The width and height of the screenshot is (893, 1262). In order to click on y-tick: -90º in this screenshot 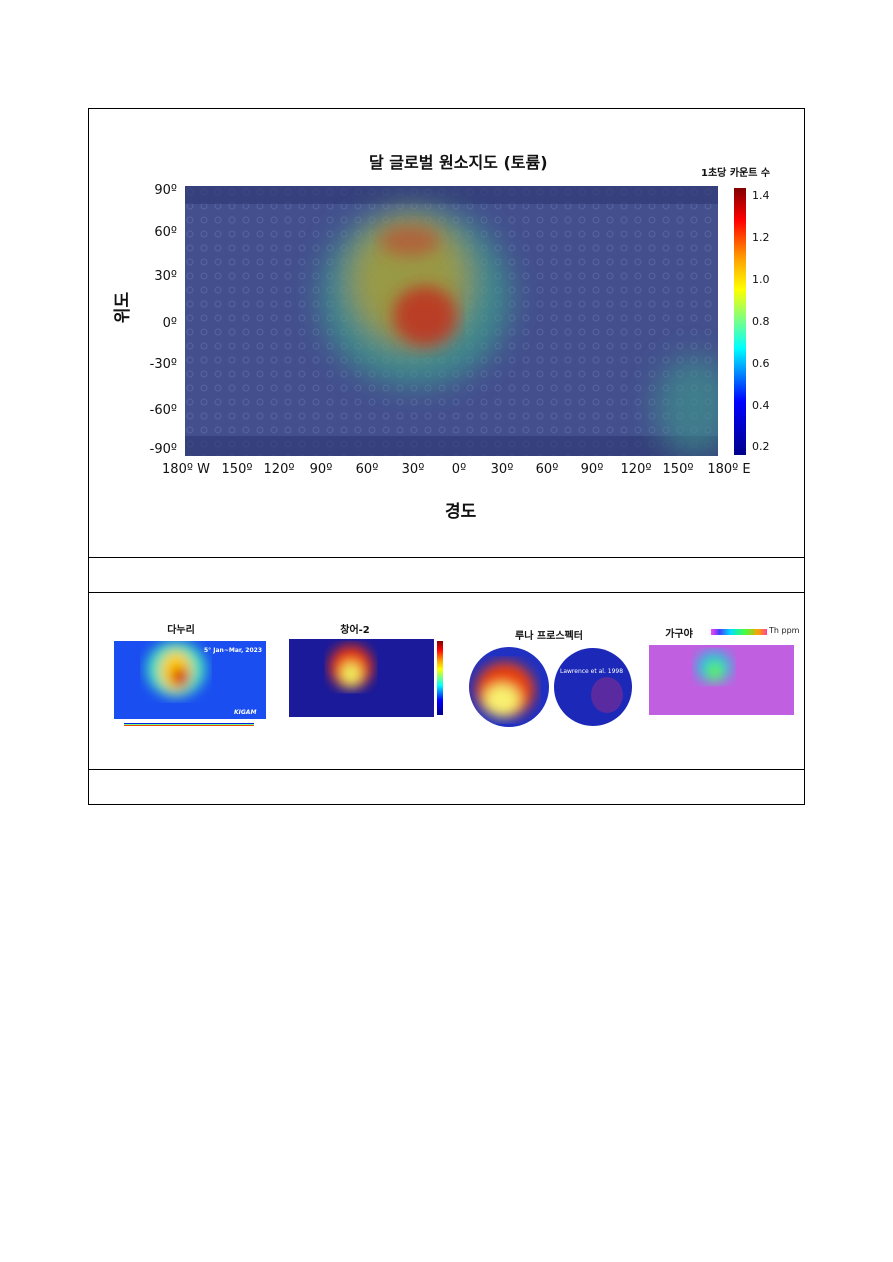, I will do `click(163, 449)`.